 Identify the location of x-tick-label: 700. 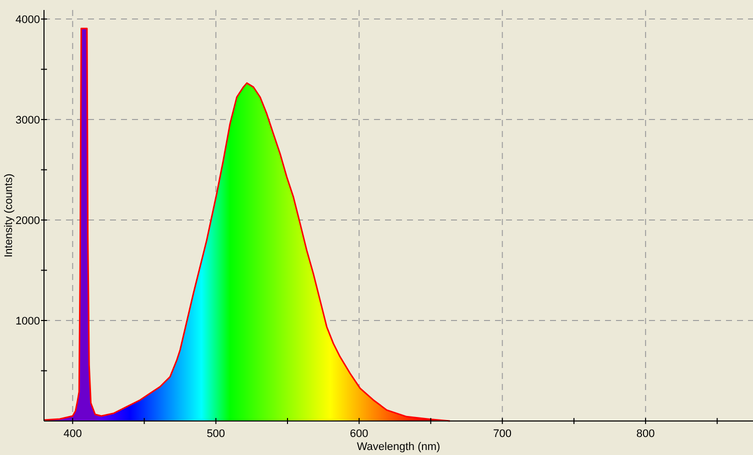
(502, 434).